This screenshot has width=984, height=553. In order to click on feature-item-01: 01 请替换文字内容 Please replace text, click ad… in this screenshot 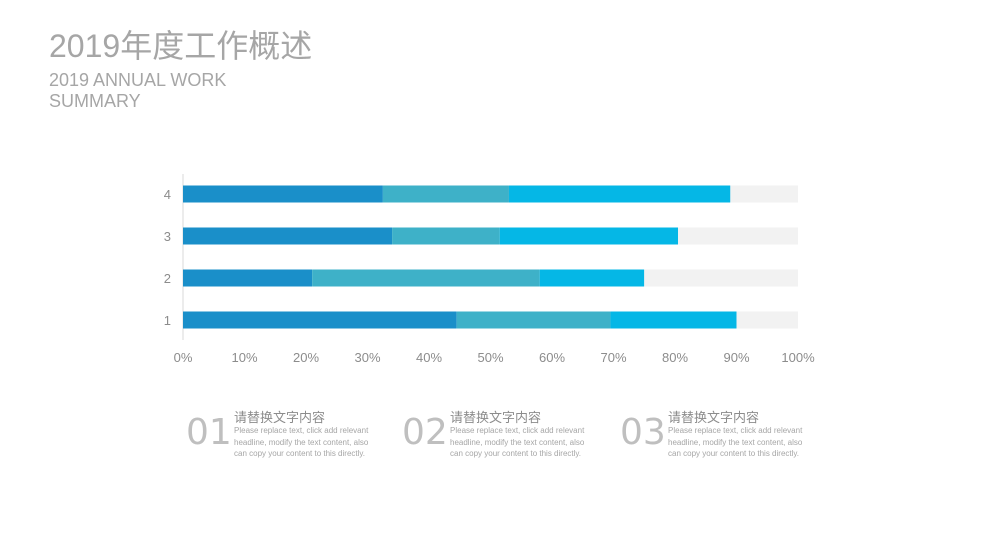, I will do `click(282, 435)`.